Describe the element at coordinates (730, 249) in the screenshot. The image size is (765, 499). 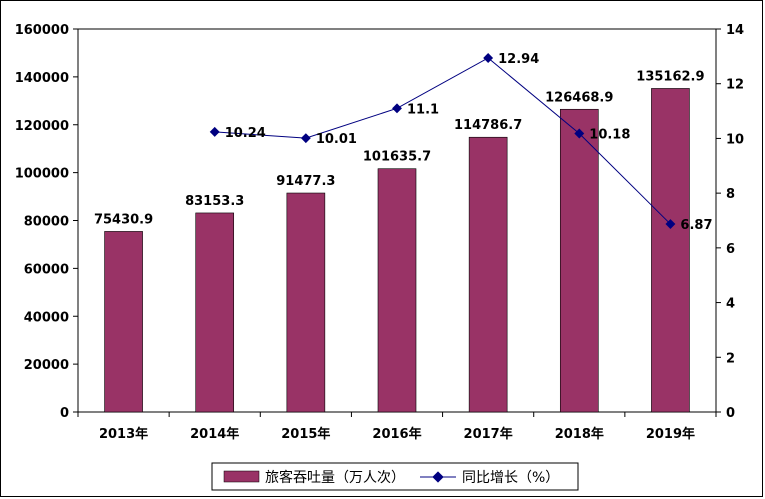
I see `right-tick-label: 6` at that location.